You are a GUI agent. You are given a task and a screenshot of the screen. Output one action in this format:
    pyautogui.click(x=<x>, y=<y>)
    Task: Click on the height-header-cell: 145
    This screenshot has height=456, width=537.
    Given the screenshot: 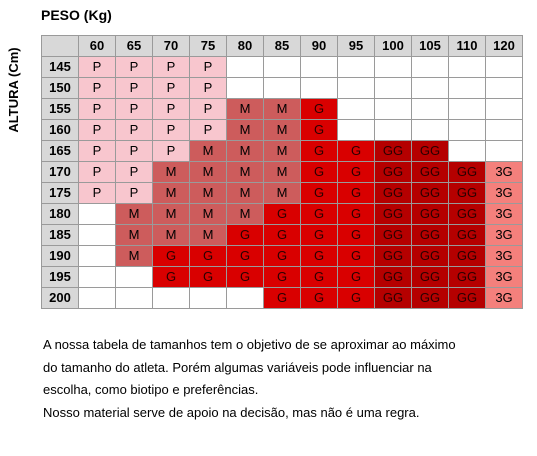 What is the action you would take?
    pyautogui.click(x=60, y=67)
    